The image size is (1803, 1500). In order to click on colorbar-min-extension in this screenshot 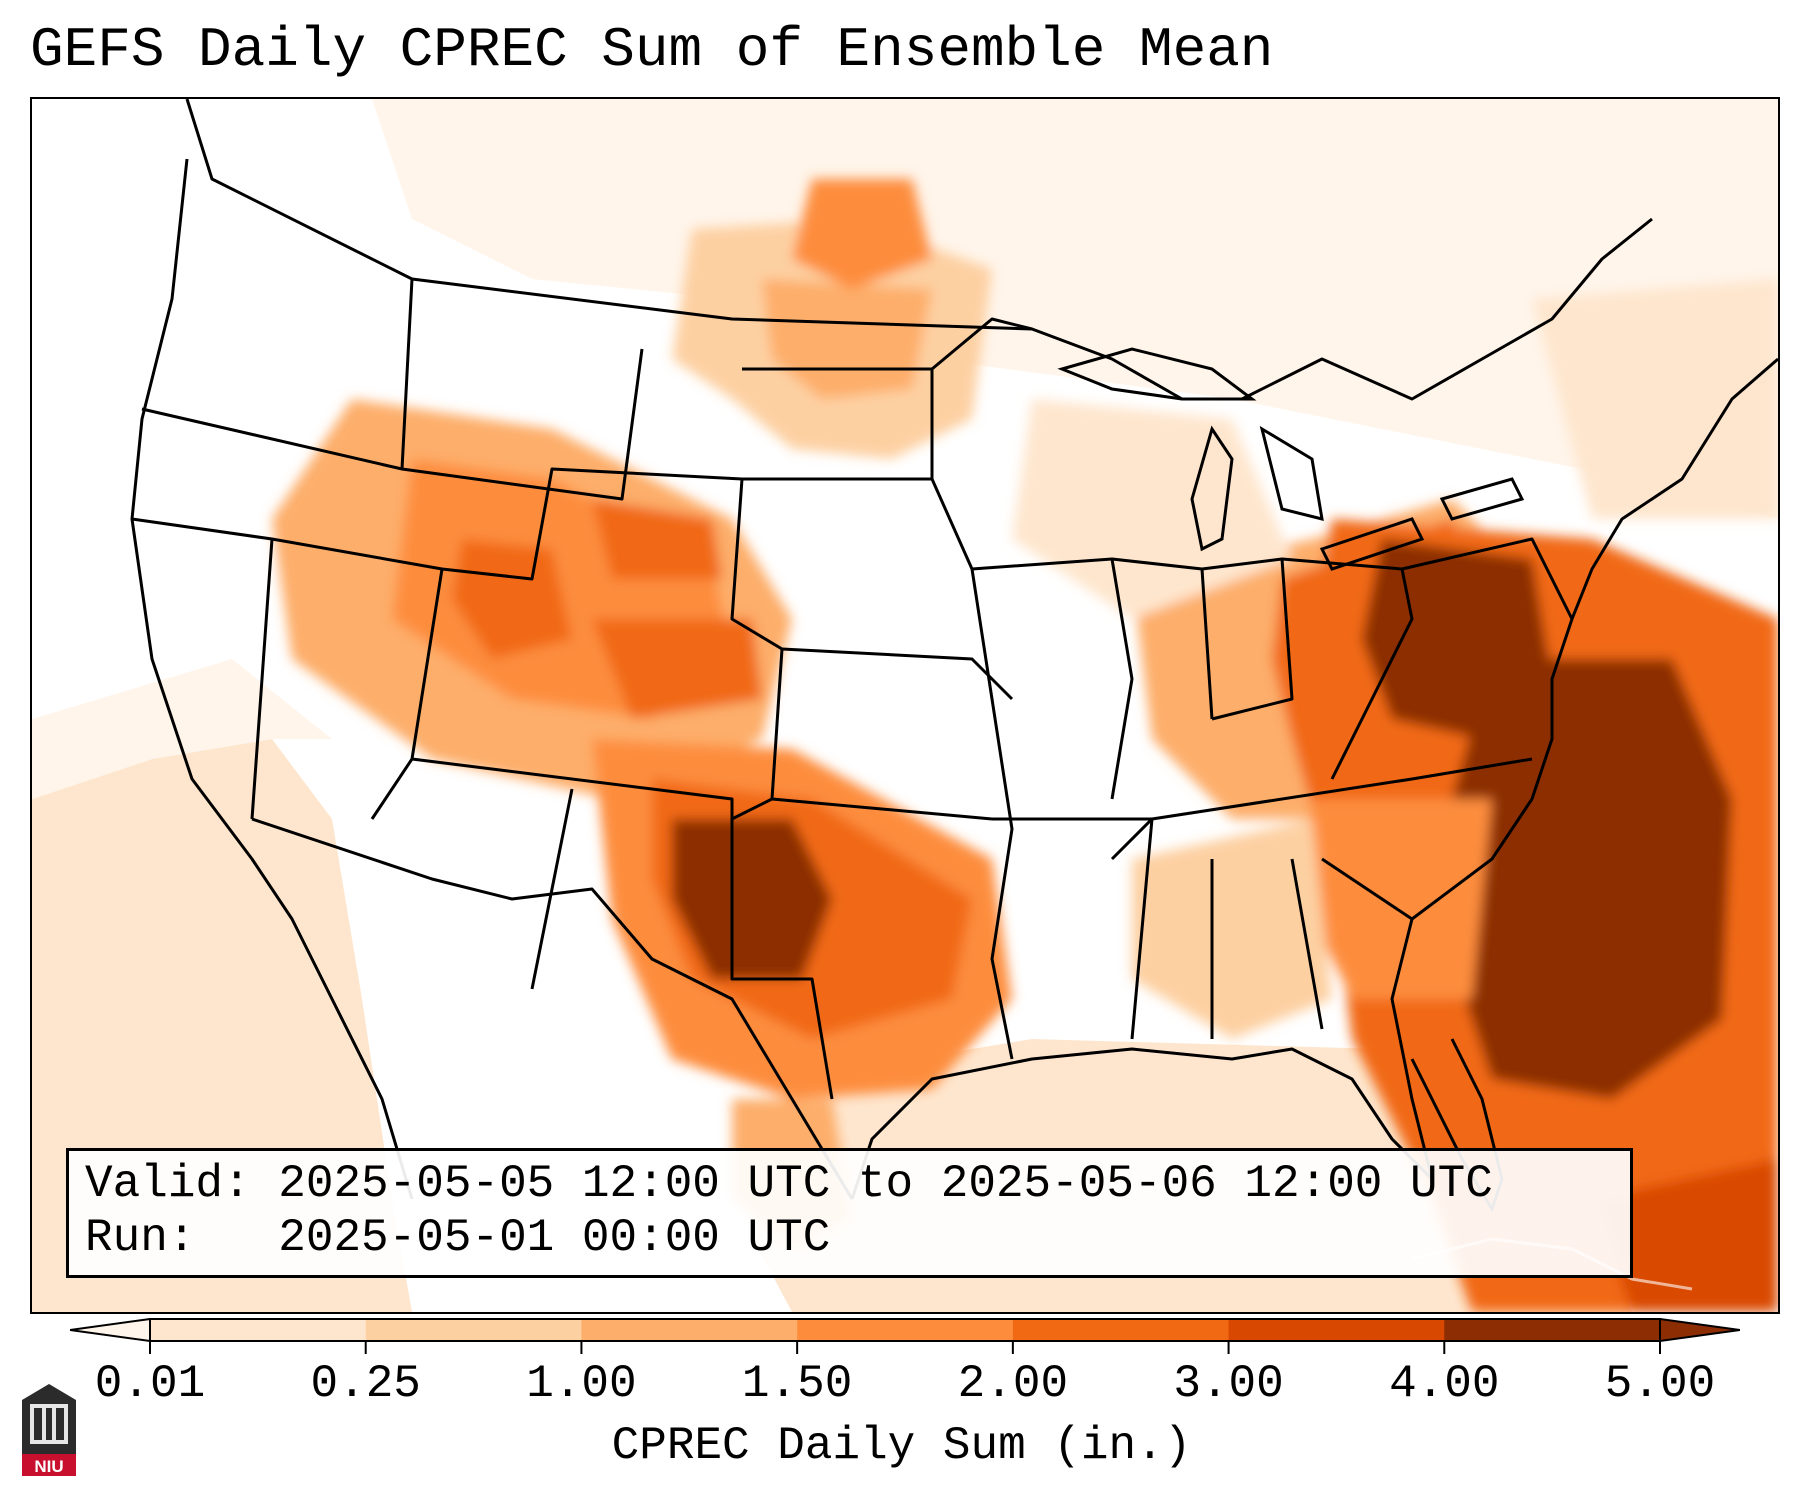, I will do `click(110, 1330)`.